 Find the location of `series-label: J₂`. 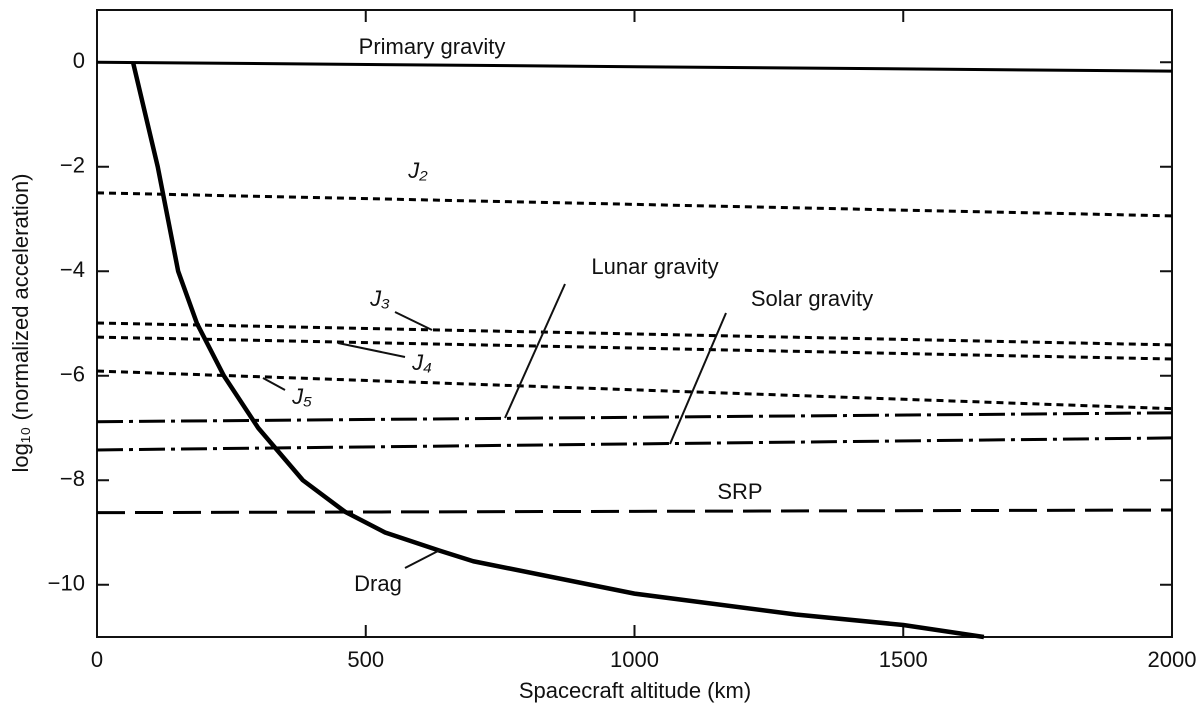

series-label: J₂ is located at coordinates (417, 170).